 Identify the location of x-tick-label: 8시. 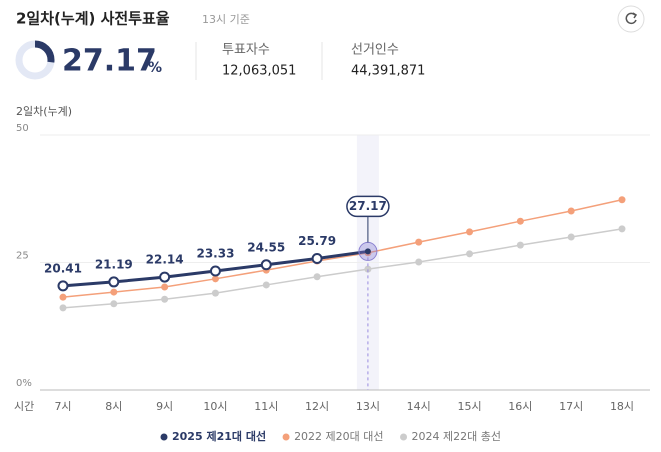
(113, 406).